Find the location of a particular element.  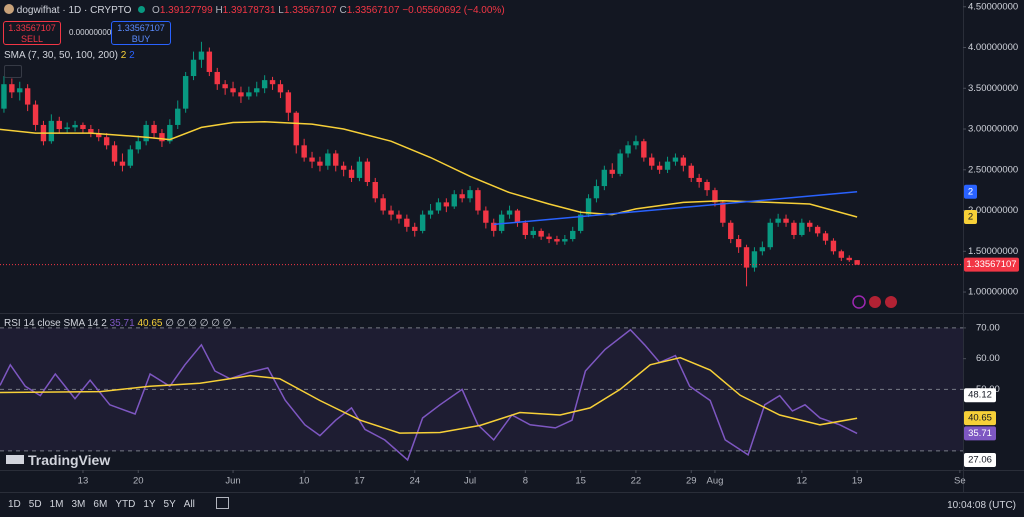

ohlc-value: 1.33567107 is located at coordinates (373, 10).